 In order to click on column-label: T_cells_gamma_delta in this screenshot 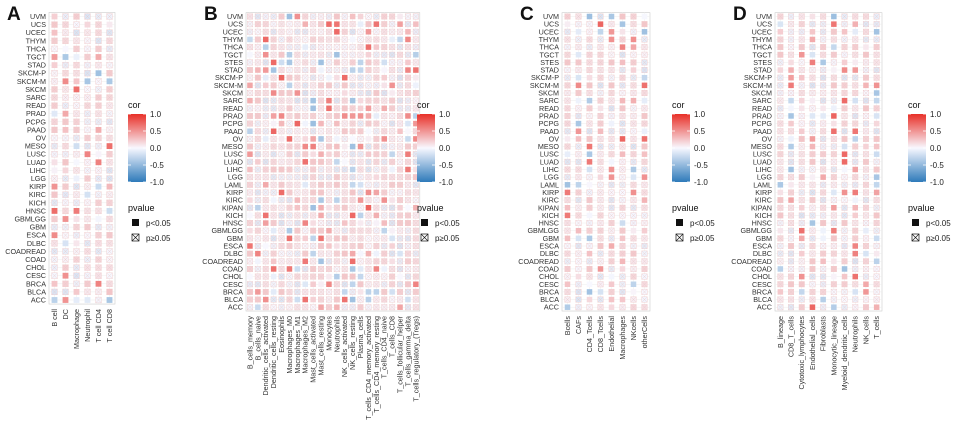, I will do `click(407, 351)`.